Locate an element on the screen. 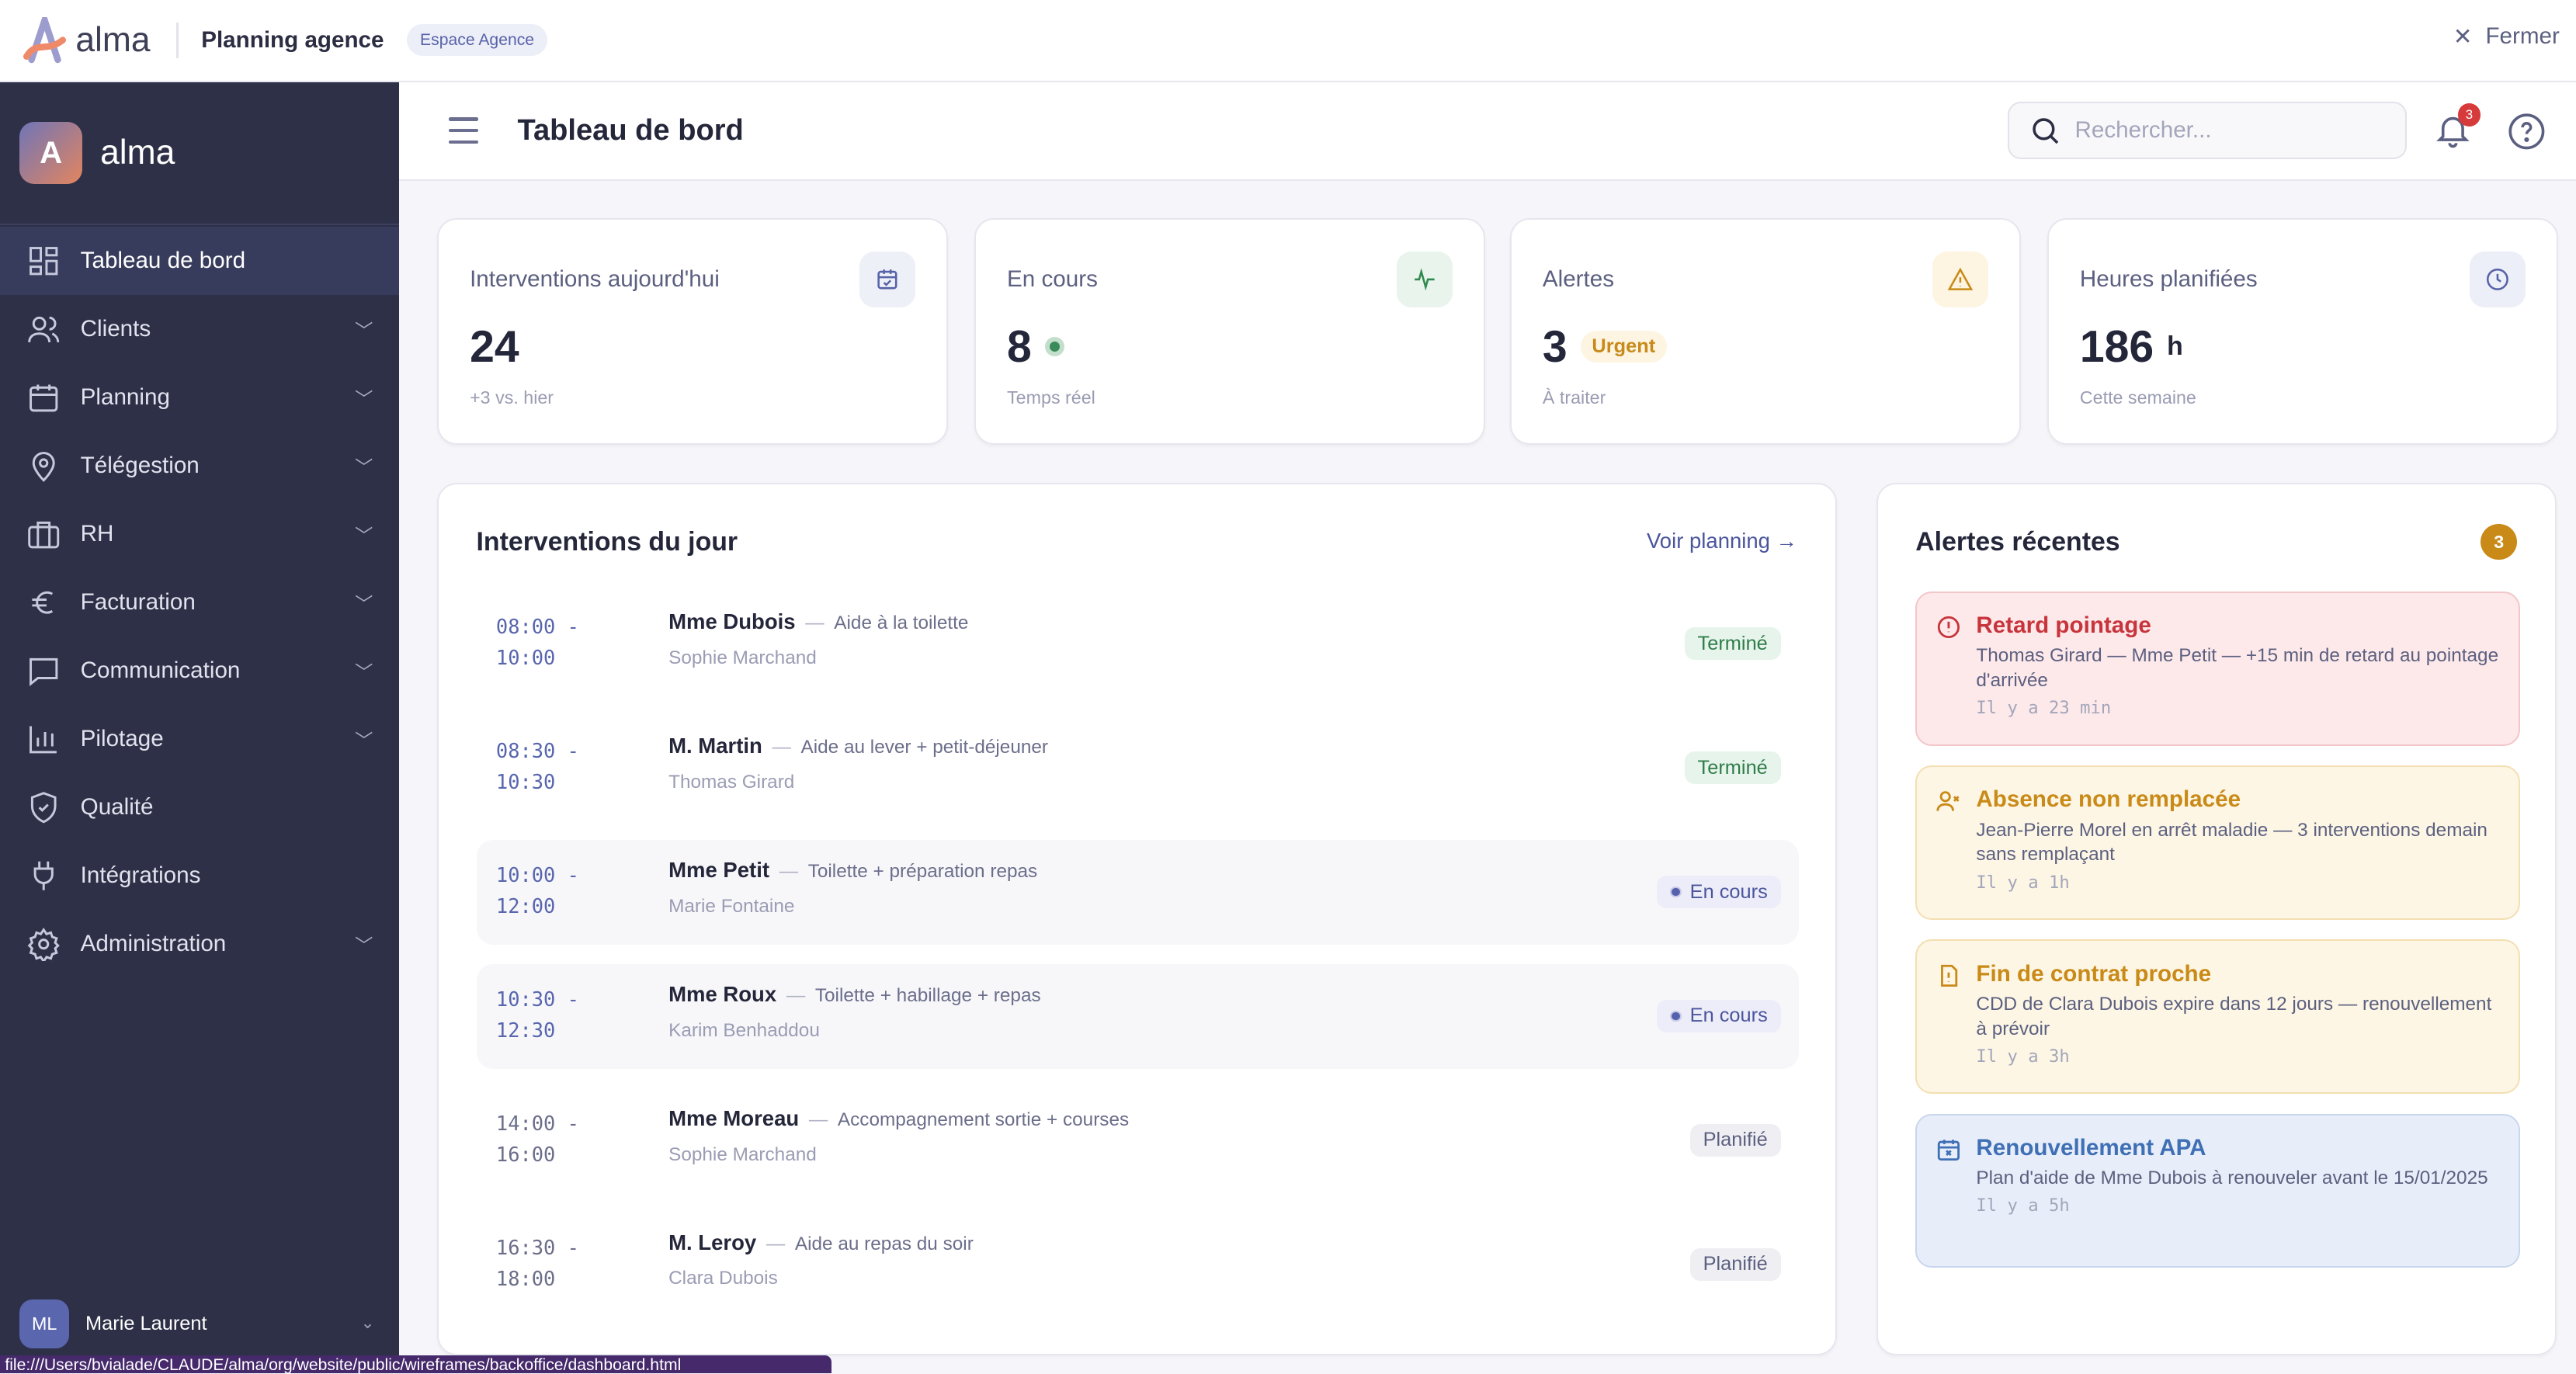 This screenshot has width=2576, height=1374. divider is located at coordinates (177, 40).